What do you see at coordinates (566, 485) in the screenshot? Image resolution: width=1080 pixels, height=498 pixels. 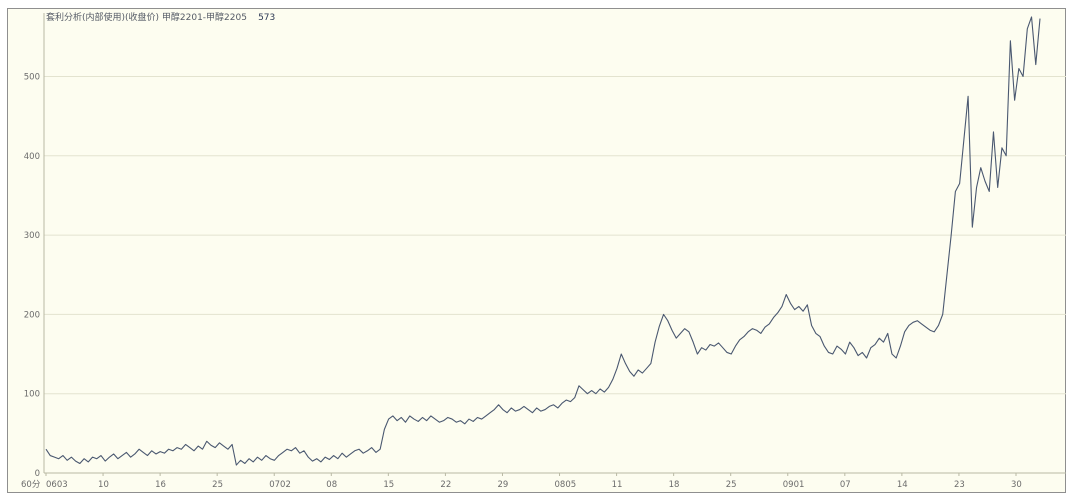 I see `x-tick-label: 0805` at bounding box center [566, 485].